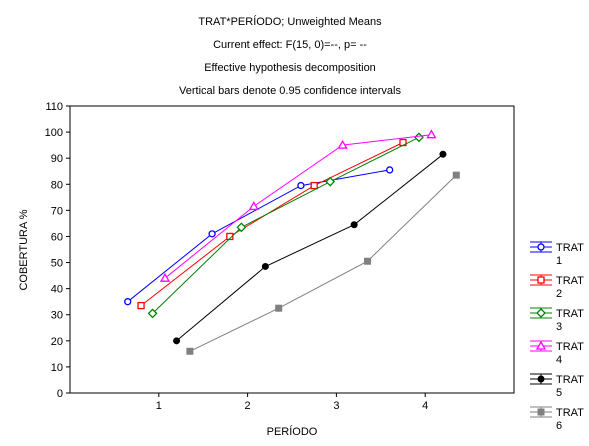 This screenshot has height=446, width=589. I want to click on legend-label-line2: 6, so click(559, 426).